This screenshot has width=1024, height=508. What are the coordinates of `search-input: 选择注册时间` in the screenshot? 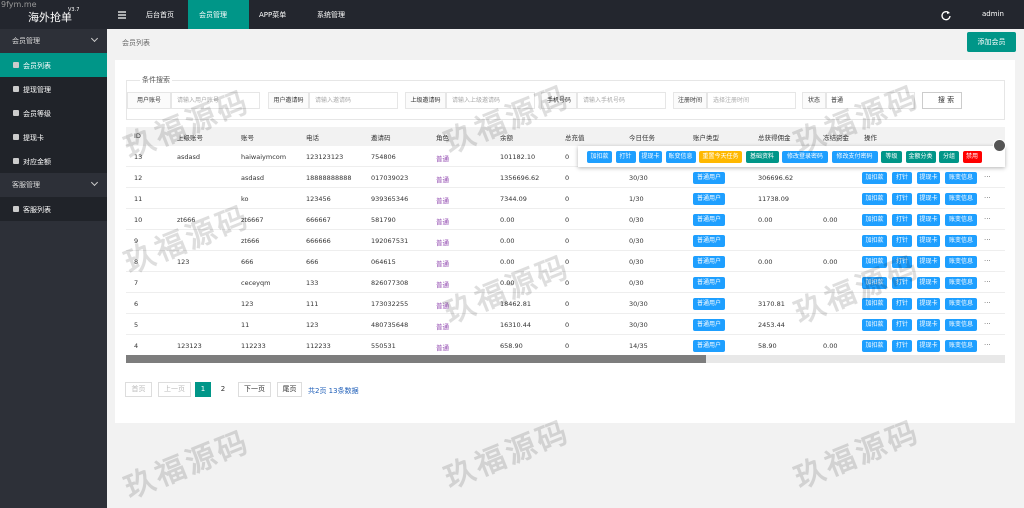 It's located at (751, 100).